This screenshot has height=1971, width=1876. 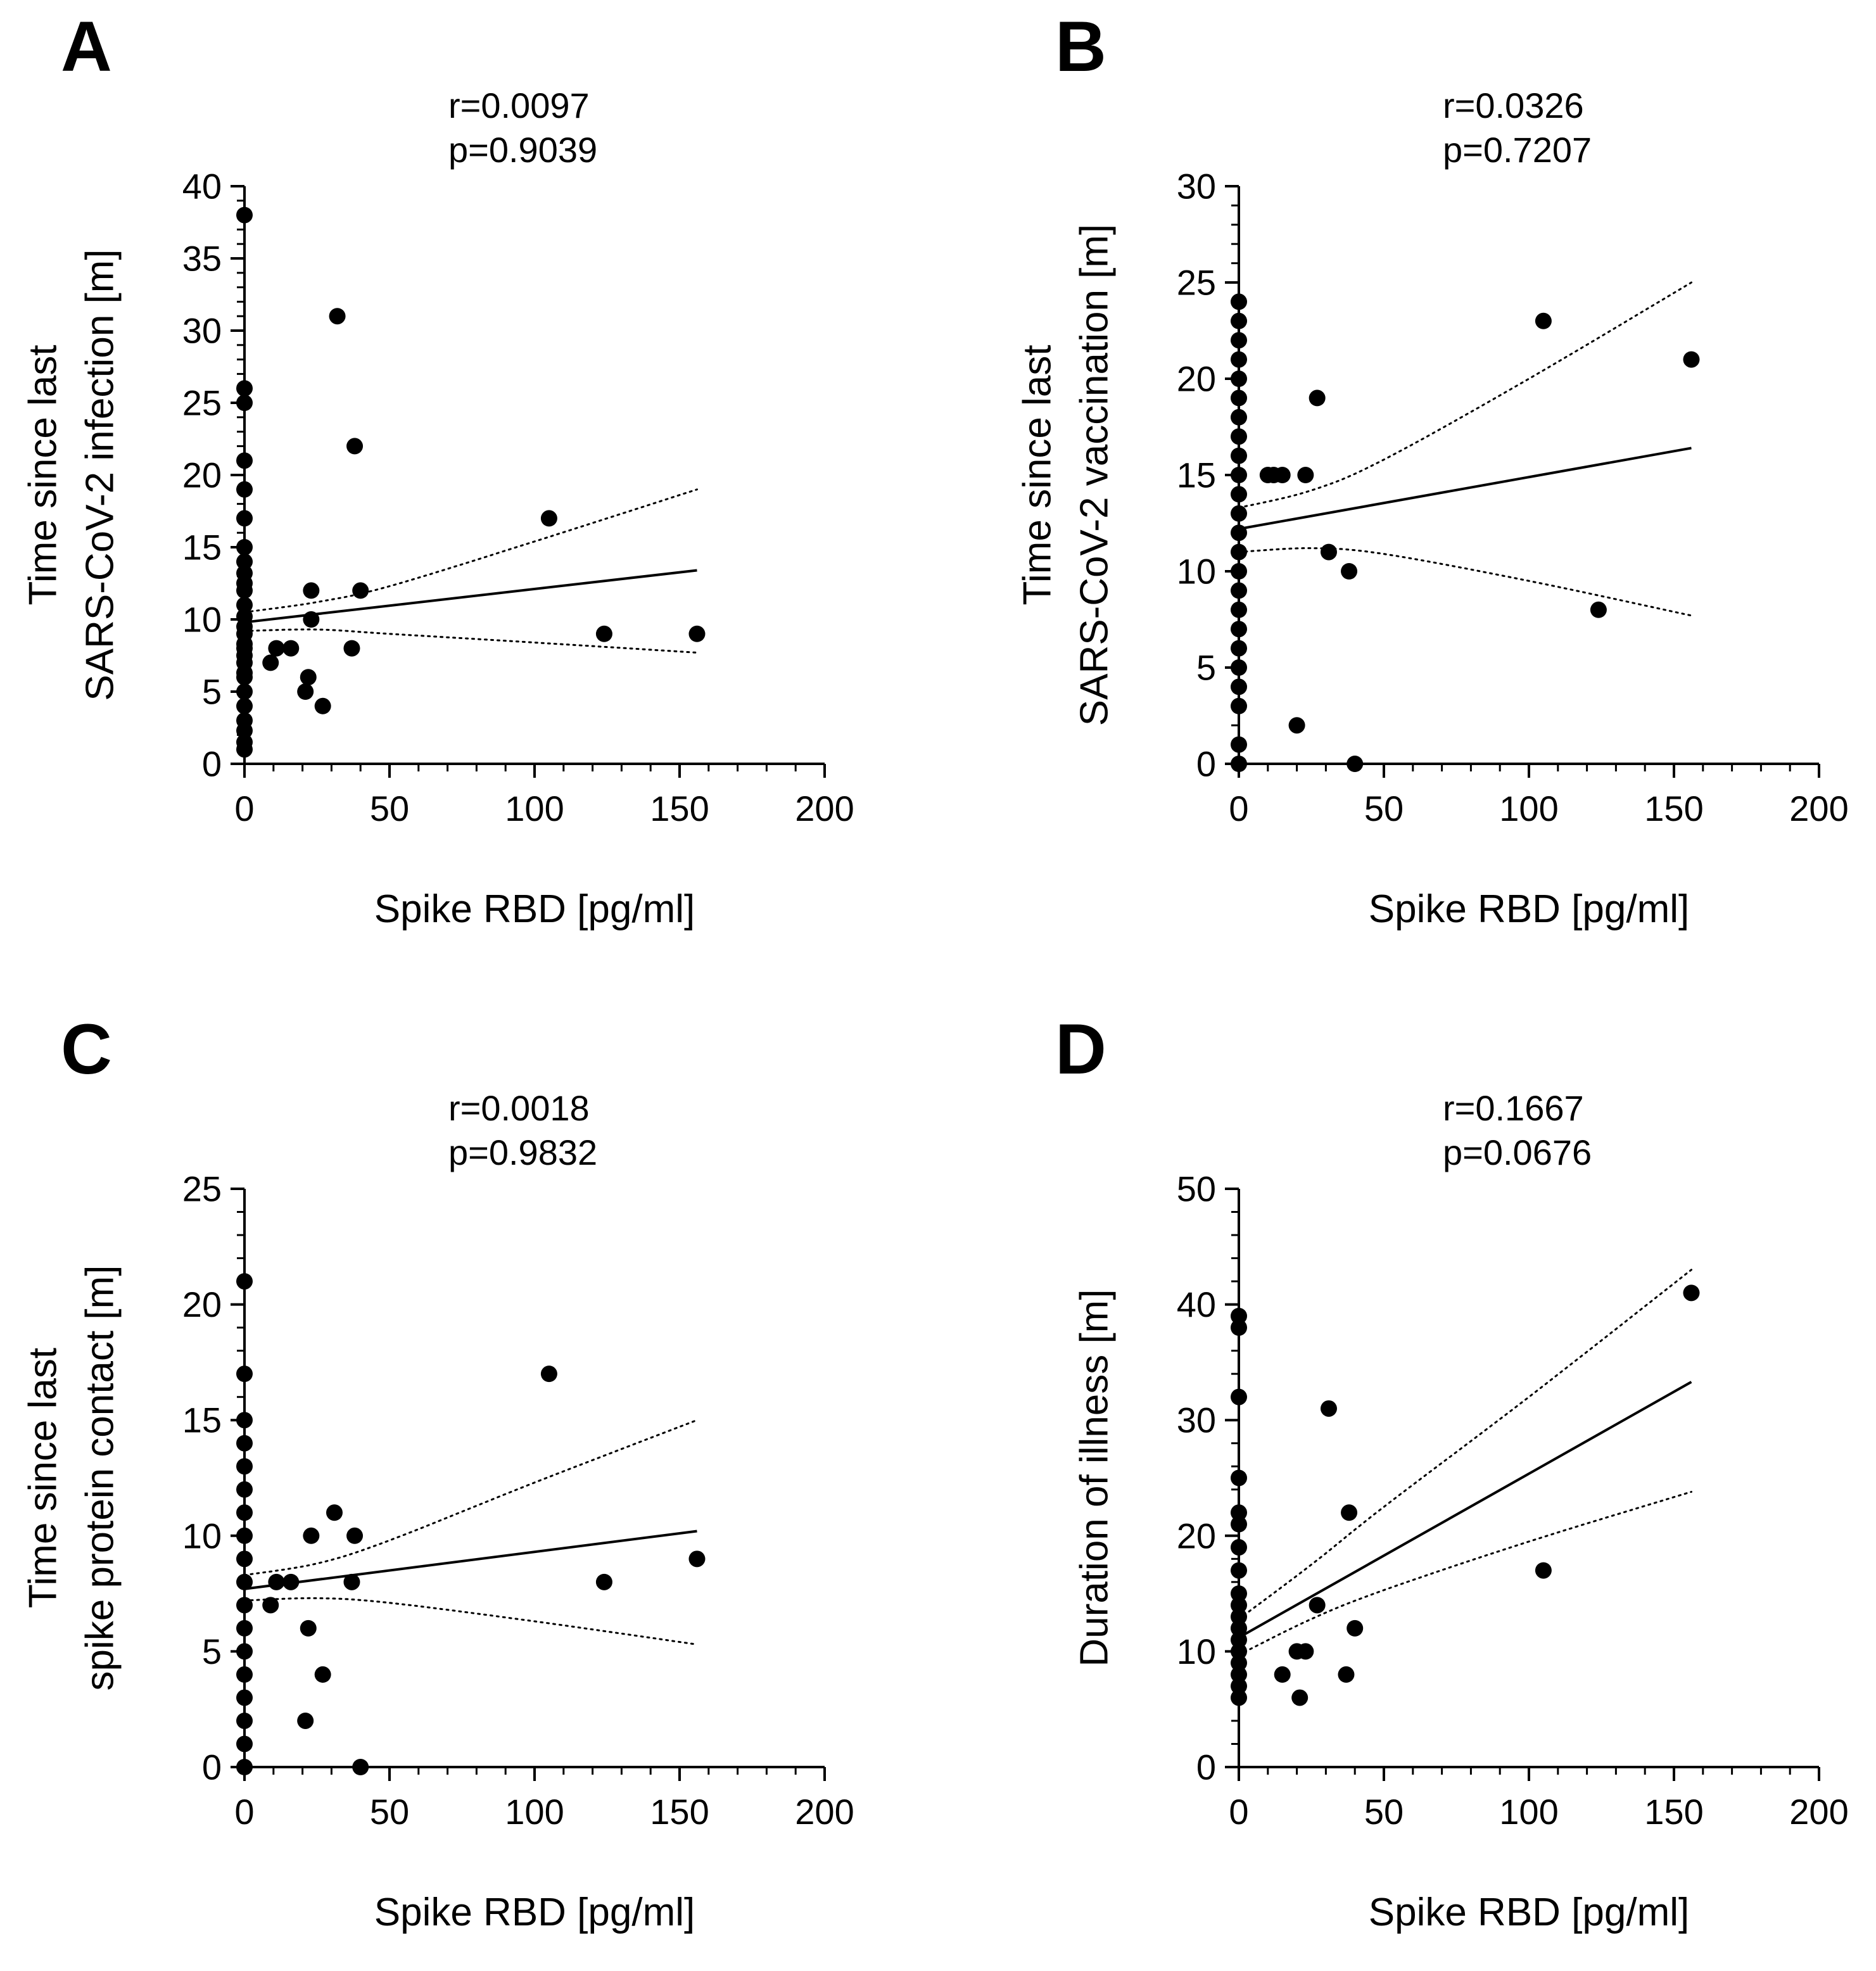 What do you see at coordinates (1197, 283) in the screenshot?
I see `y-tick-label: 25` at bounding box center [1197, 283].